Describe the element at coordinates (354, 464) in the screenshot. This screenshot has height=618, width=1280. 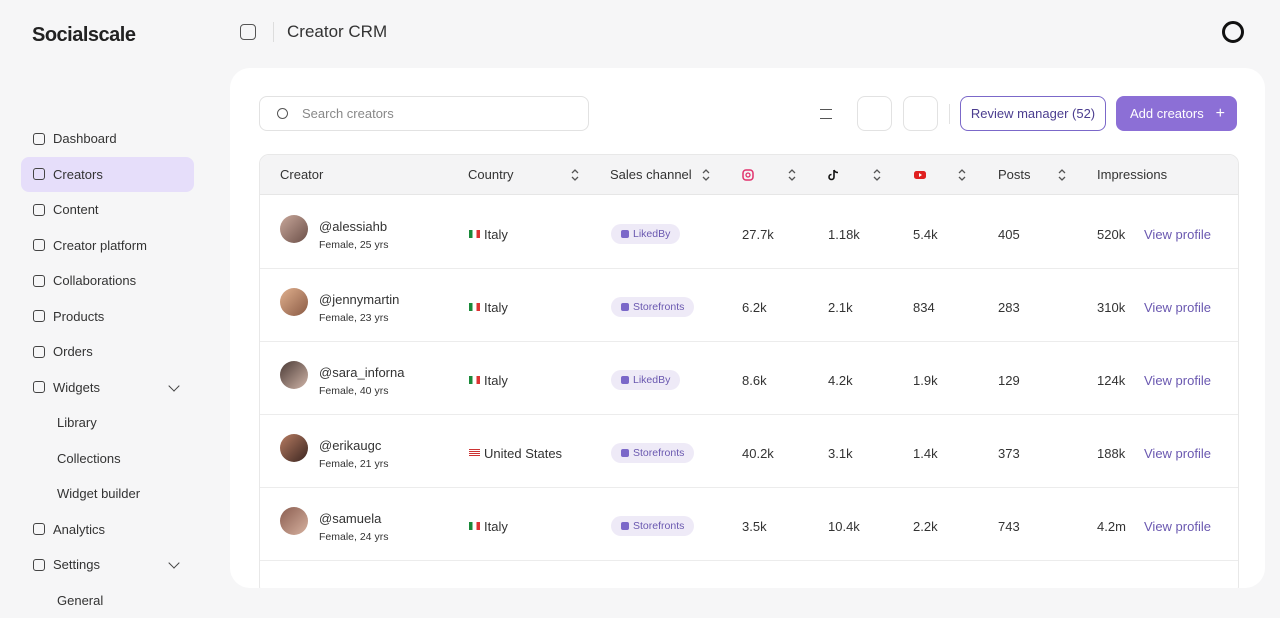
I see `creator-meta: Female, 21 yrs` at that location.